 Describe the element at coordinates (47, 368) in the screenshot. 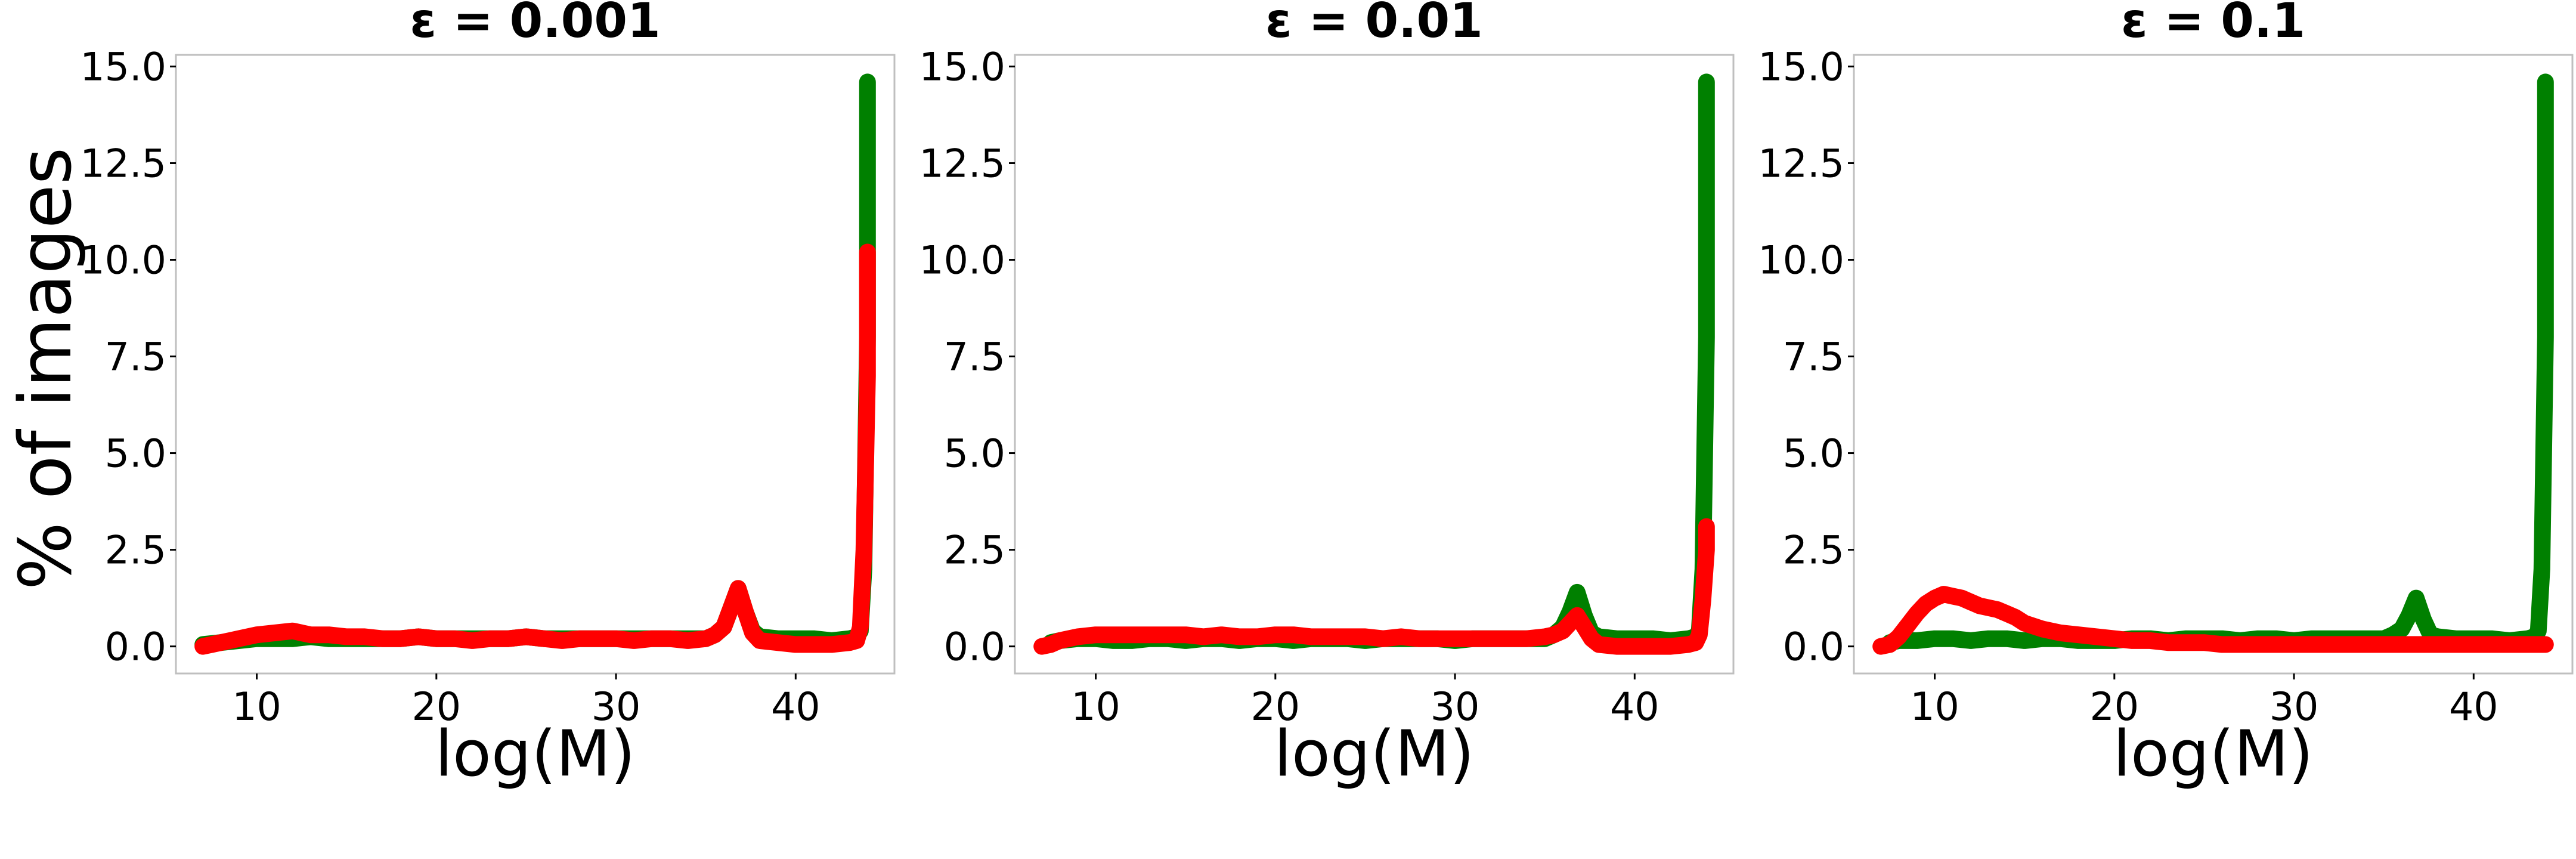

I see `figure-ylabel: % of images` at that location.